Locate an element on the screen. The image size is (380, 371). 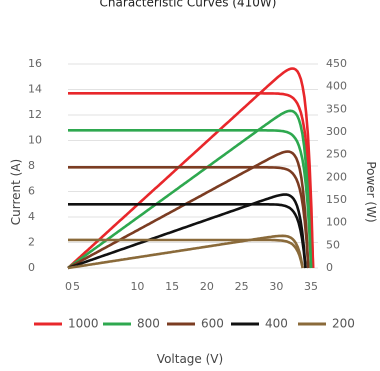
y-left-tick-label: 8 is located at coordinates (31, 165).